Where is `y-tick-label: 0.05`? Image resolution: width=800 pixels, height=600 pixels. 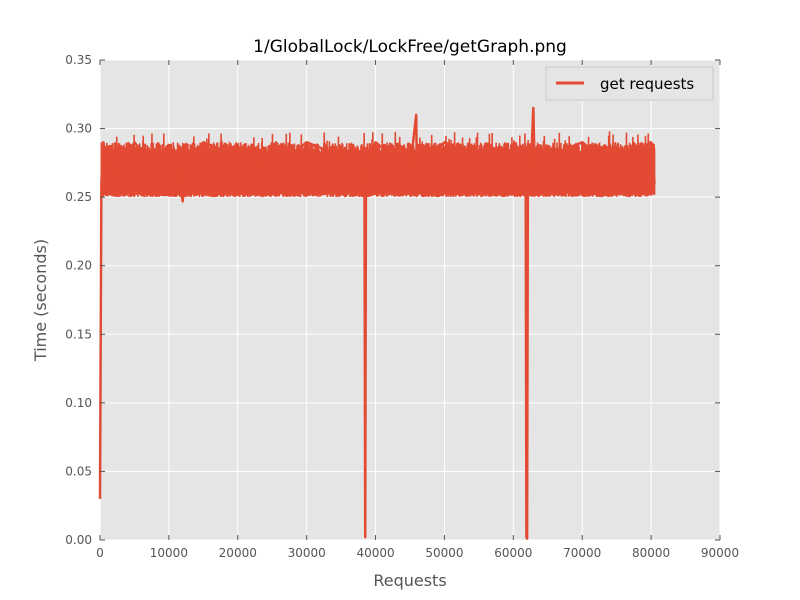
y-tick-label: 0.05 is located at coordinates (78, 471).